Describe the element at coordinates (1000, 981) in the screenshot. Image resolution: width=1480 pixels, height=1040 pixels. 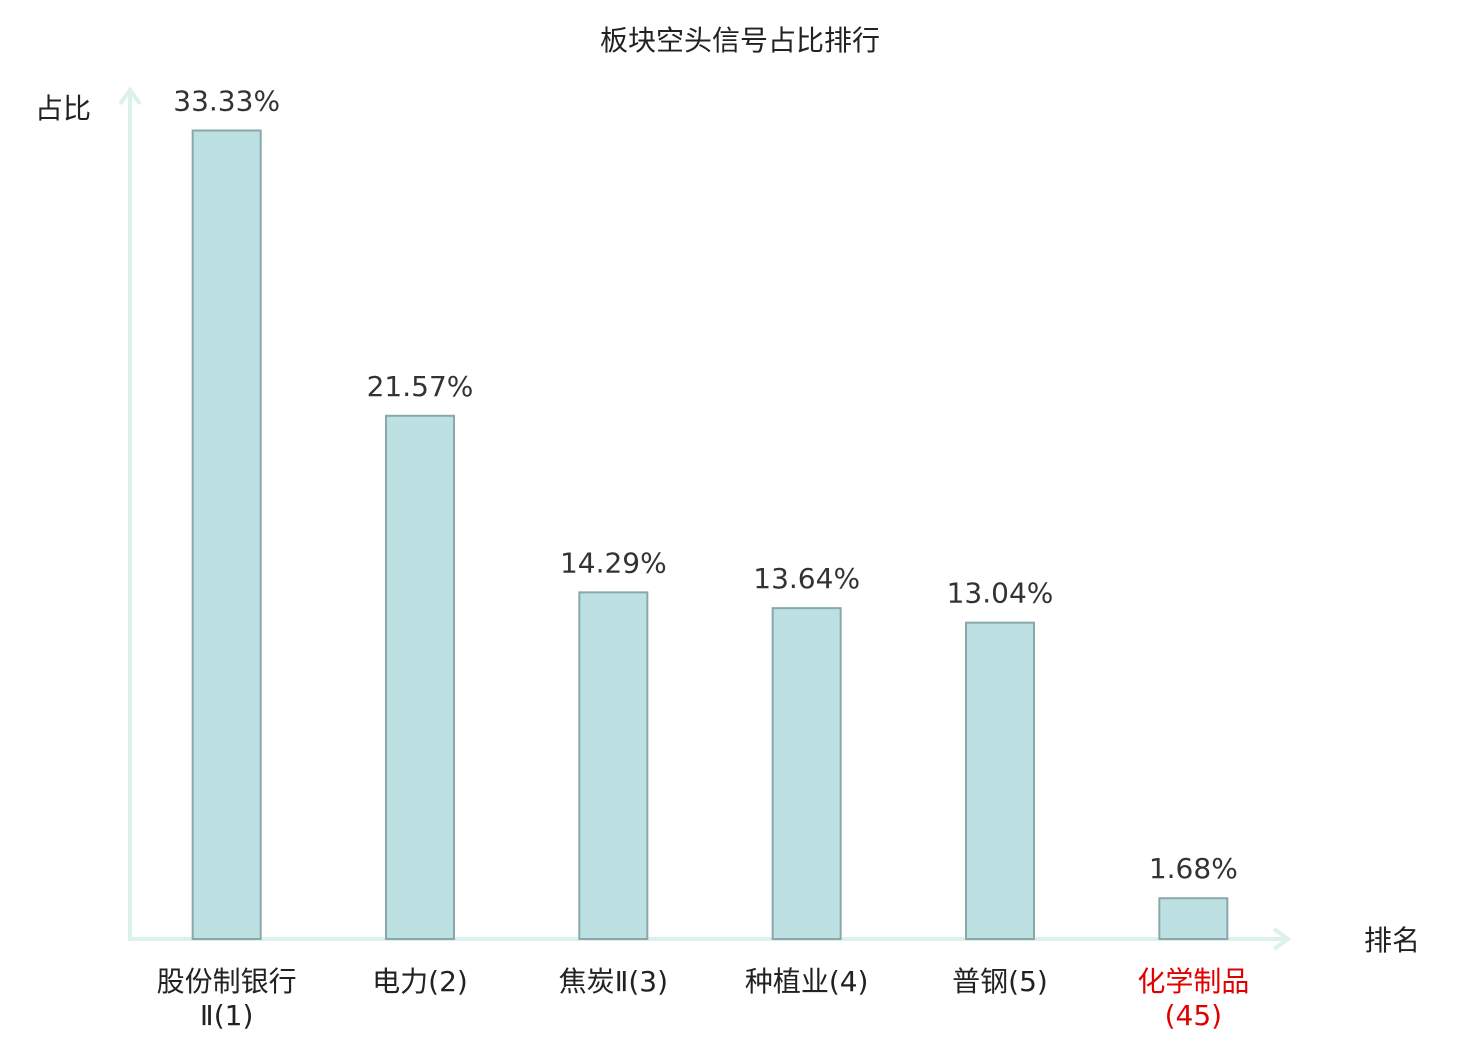
I see `x-tick-label: 普钢(5)` at that location.